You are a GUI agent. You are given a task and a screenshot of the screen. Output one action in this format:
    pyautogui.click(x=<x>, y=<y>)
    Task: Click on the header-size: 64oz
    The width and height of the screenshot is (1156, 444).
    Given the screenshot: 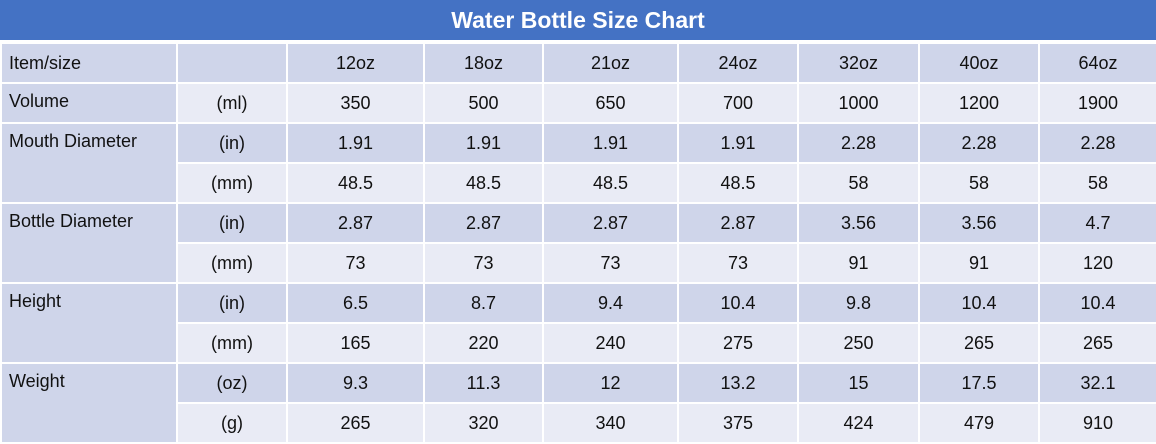 What is the action you would take?
    pyautogui.click(x=1097, y=63)
    